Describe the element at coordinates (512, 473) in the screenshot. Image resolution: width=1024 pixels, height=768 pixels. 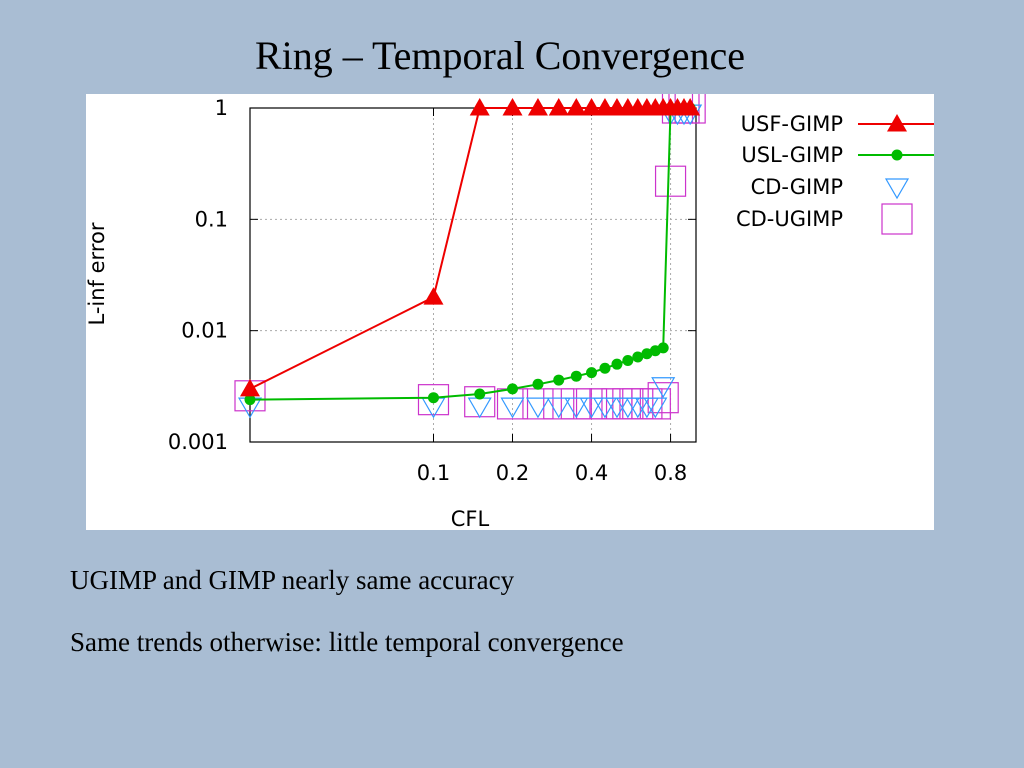
I see `x-tick-label: 0.2` at that location.